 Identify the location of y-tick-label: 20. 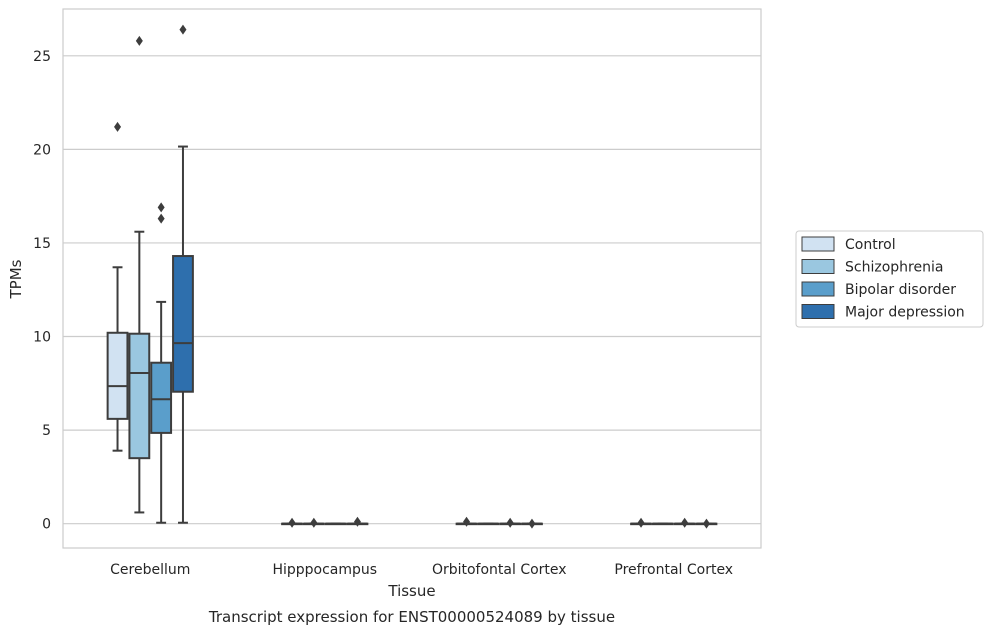
(42, 150).